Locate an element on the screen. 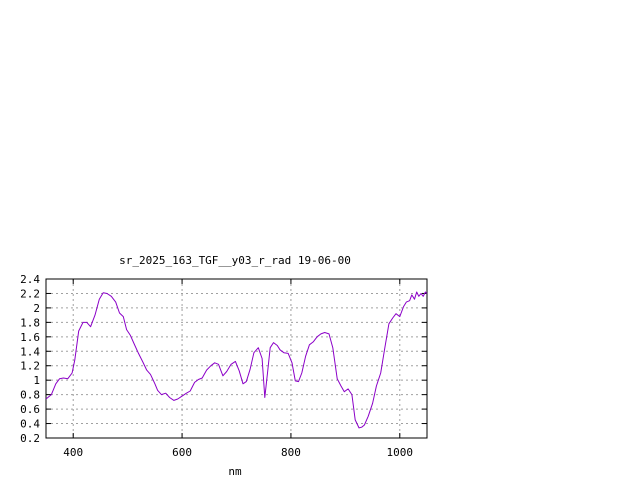 This screenshot has width=640, height=480. x-tick-label: 1000 is located at coordinates (400, 452).